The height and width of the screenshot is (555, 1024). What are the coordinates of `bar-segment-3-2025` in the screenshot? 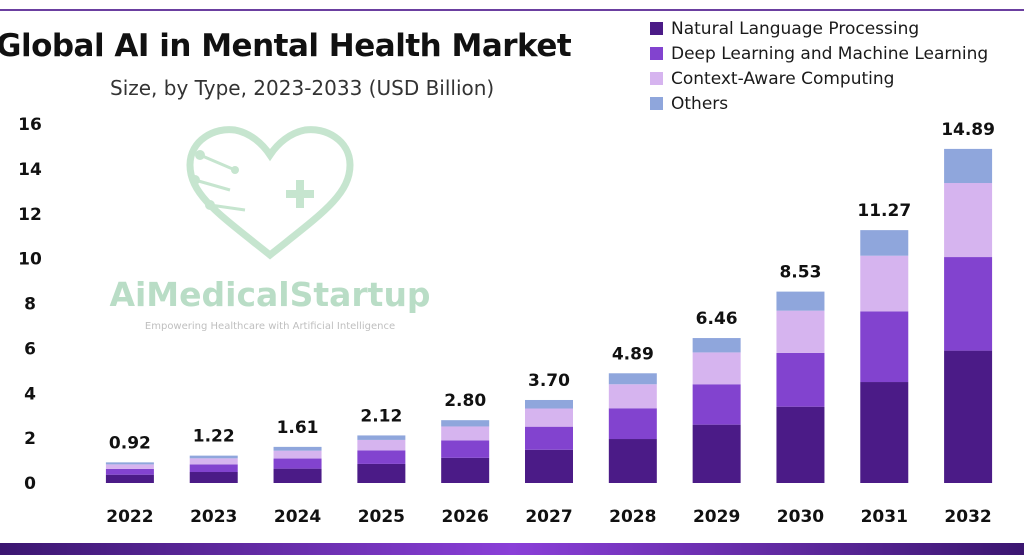 It's located at (381, 445).